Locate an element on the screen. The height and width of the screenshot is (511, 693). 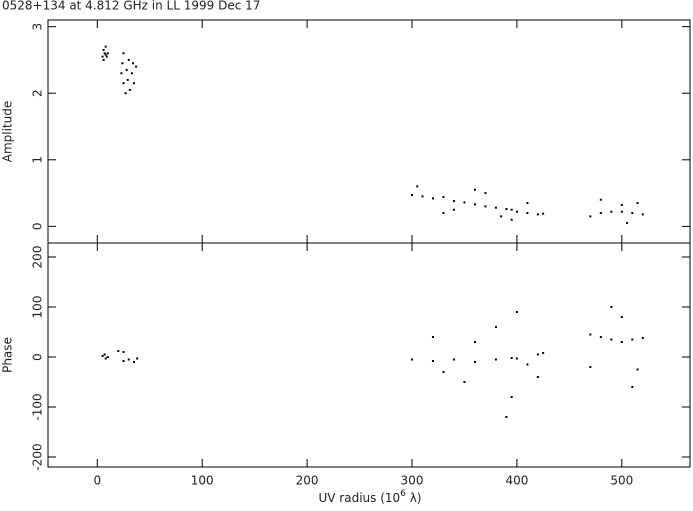
x-tick-label: 500 is located at coordinates (621, 481).